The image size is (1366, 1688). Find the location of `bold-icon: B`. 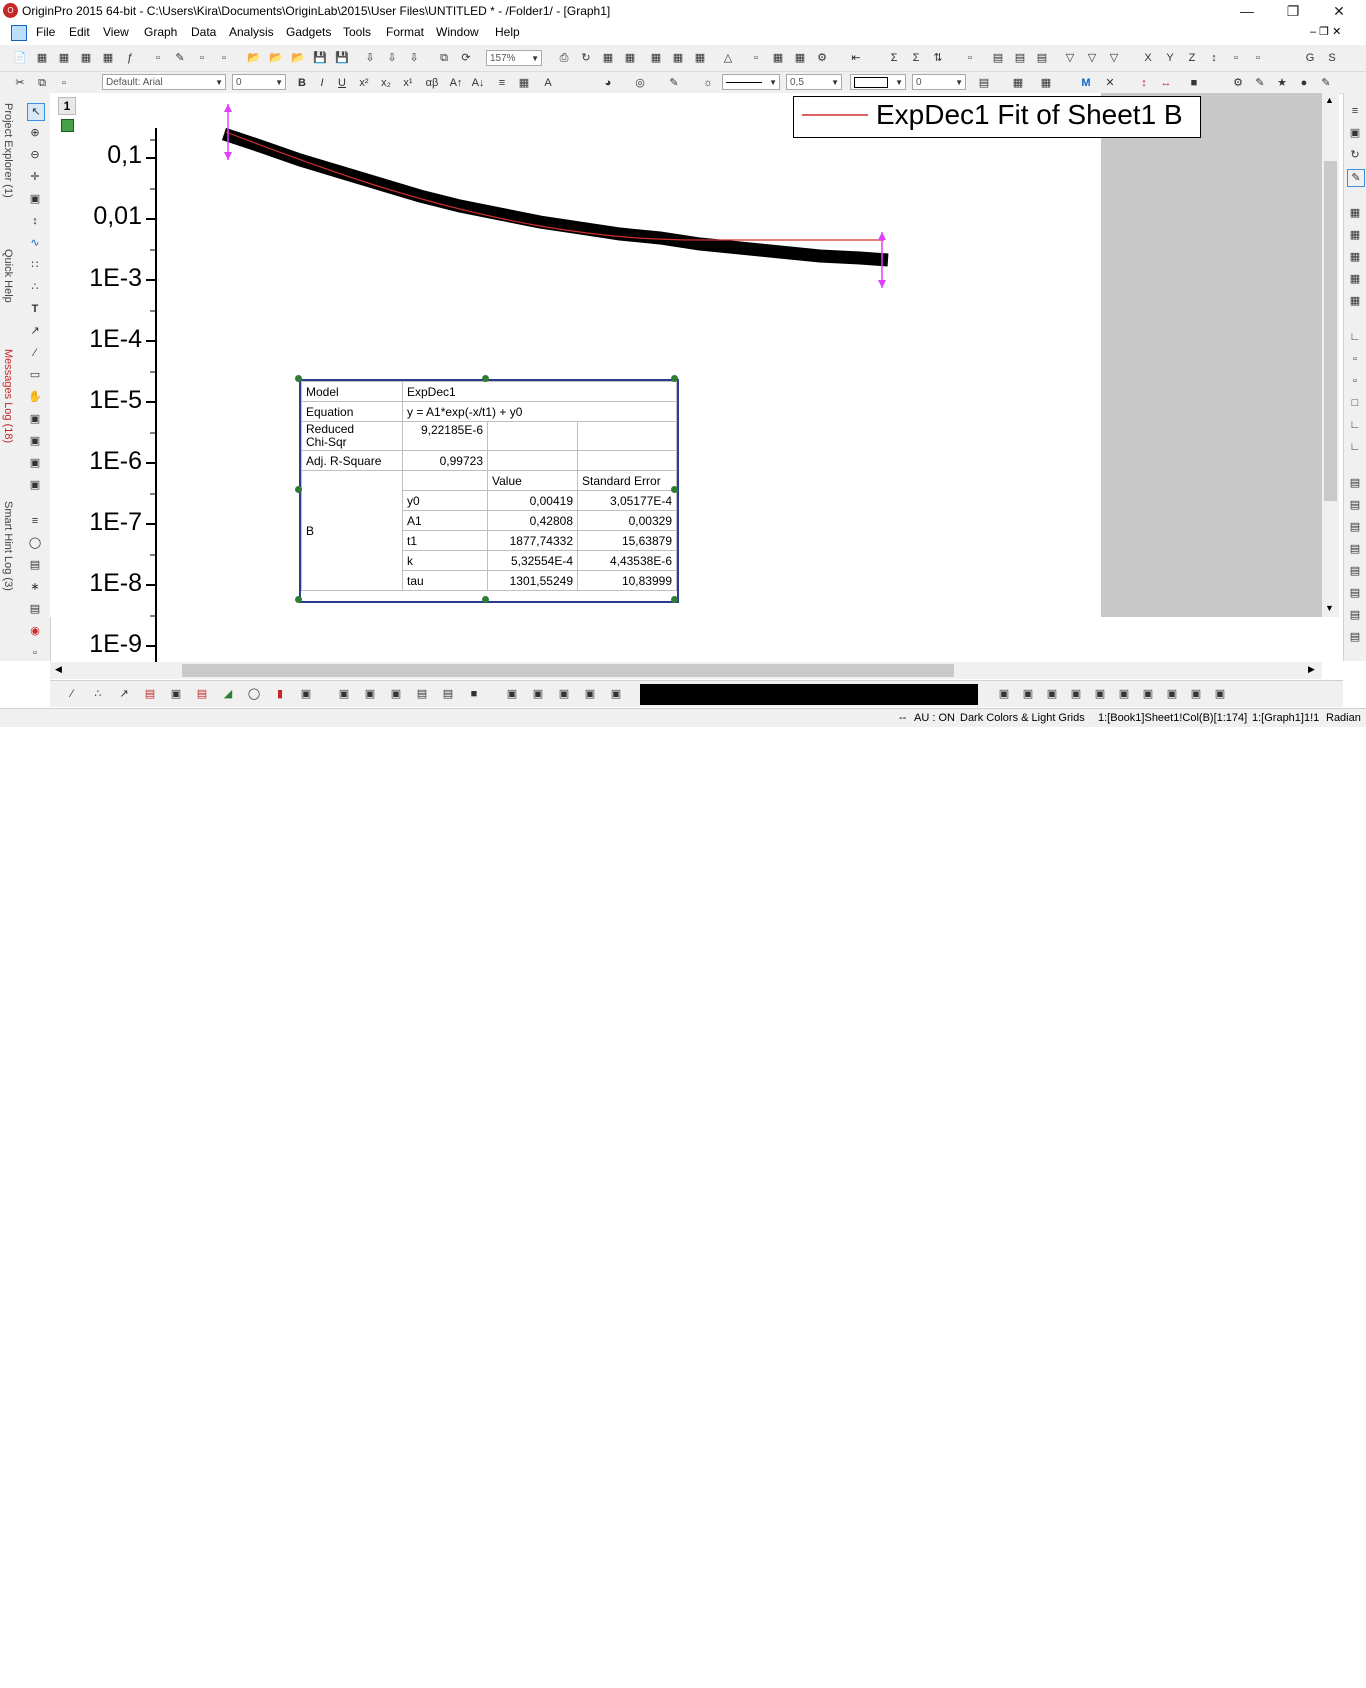

bold-icon: B is located at coordinates (302, 83).